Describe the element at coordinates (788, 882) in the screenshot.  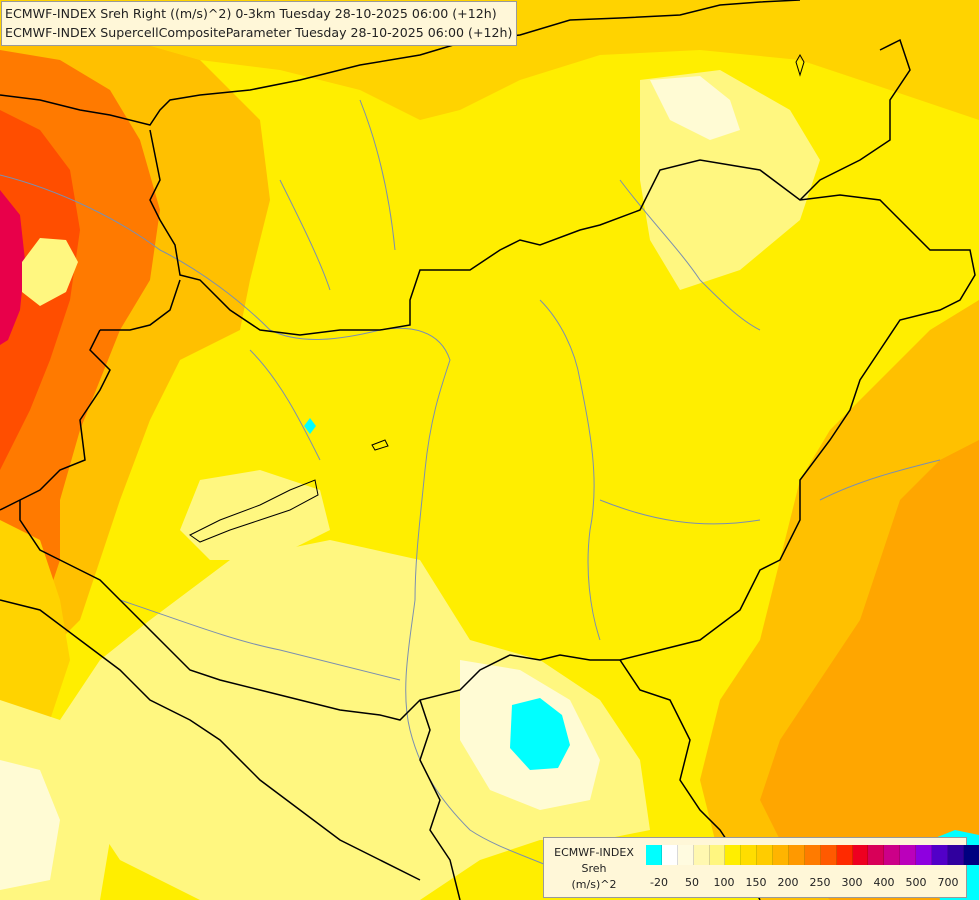
I see `legend-tick-label: 200` at that location.